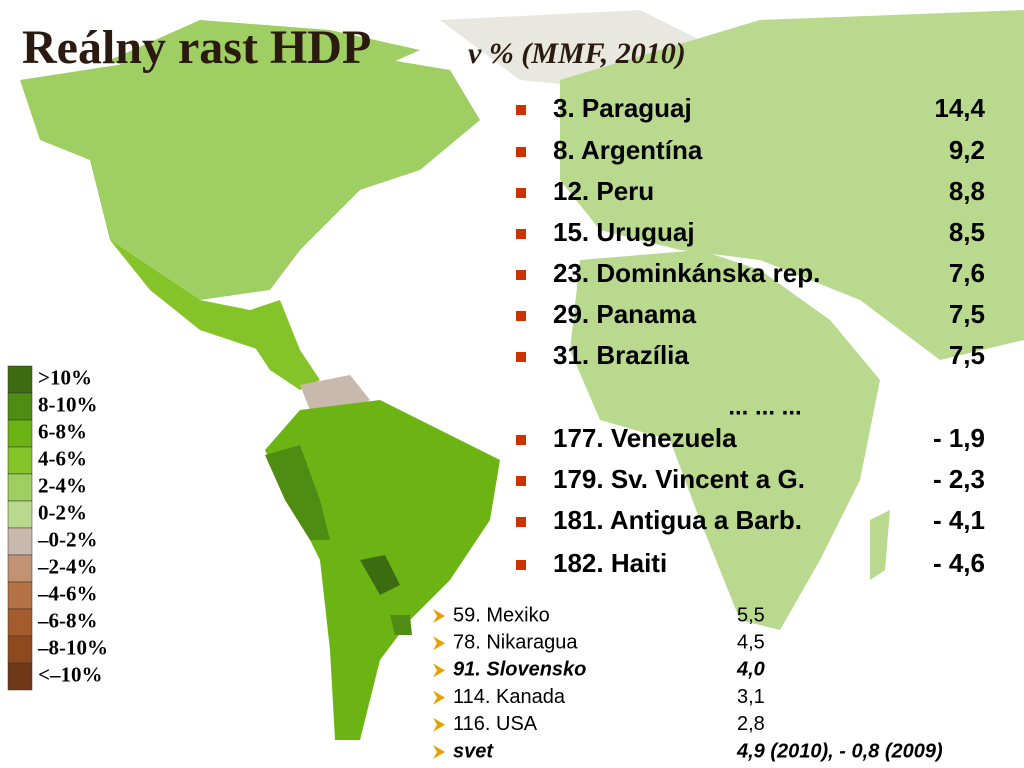 The image size is (1024, 768). Describe the element at coordinates (515, 642) in the screenshot. I see `secondary-label: 78. Nikaragua` at that location.